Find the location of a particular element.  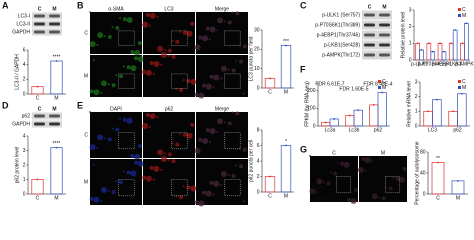

y-axis-label: Relative protein level is located at coordinates (403, 35).